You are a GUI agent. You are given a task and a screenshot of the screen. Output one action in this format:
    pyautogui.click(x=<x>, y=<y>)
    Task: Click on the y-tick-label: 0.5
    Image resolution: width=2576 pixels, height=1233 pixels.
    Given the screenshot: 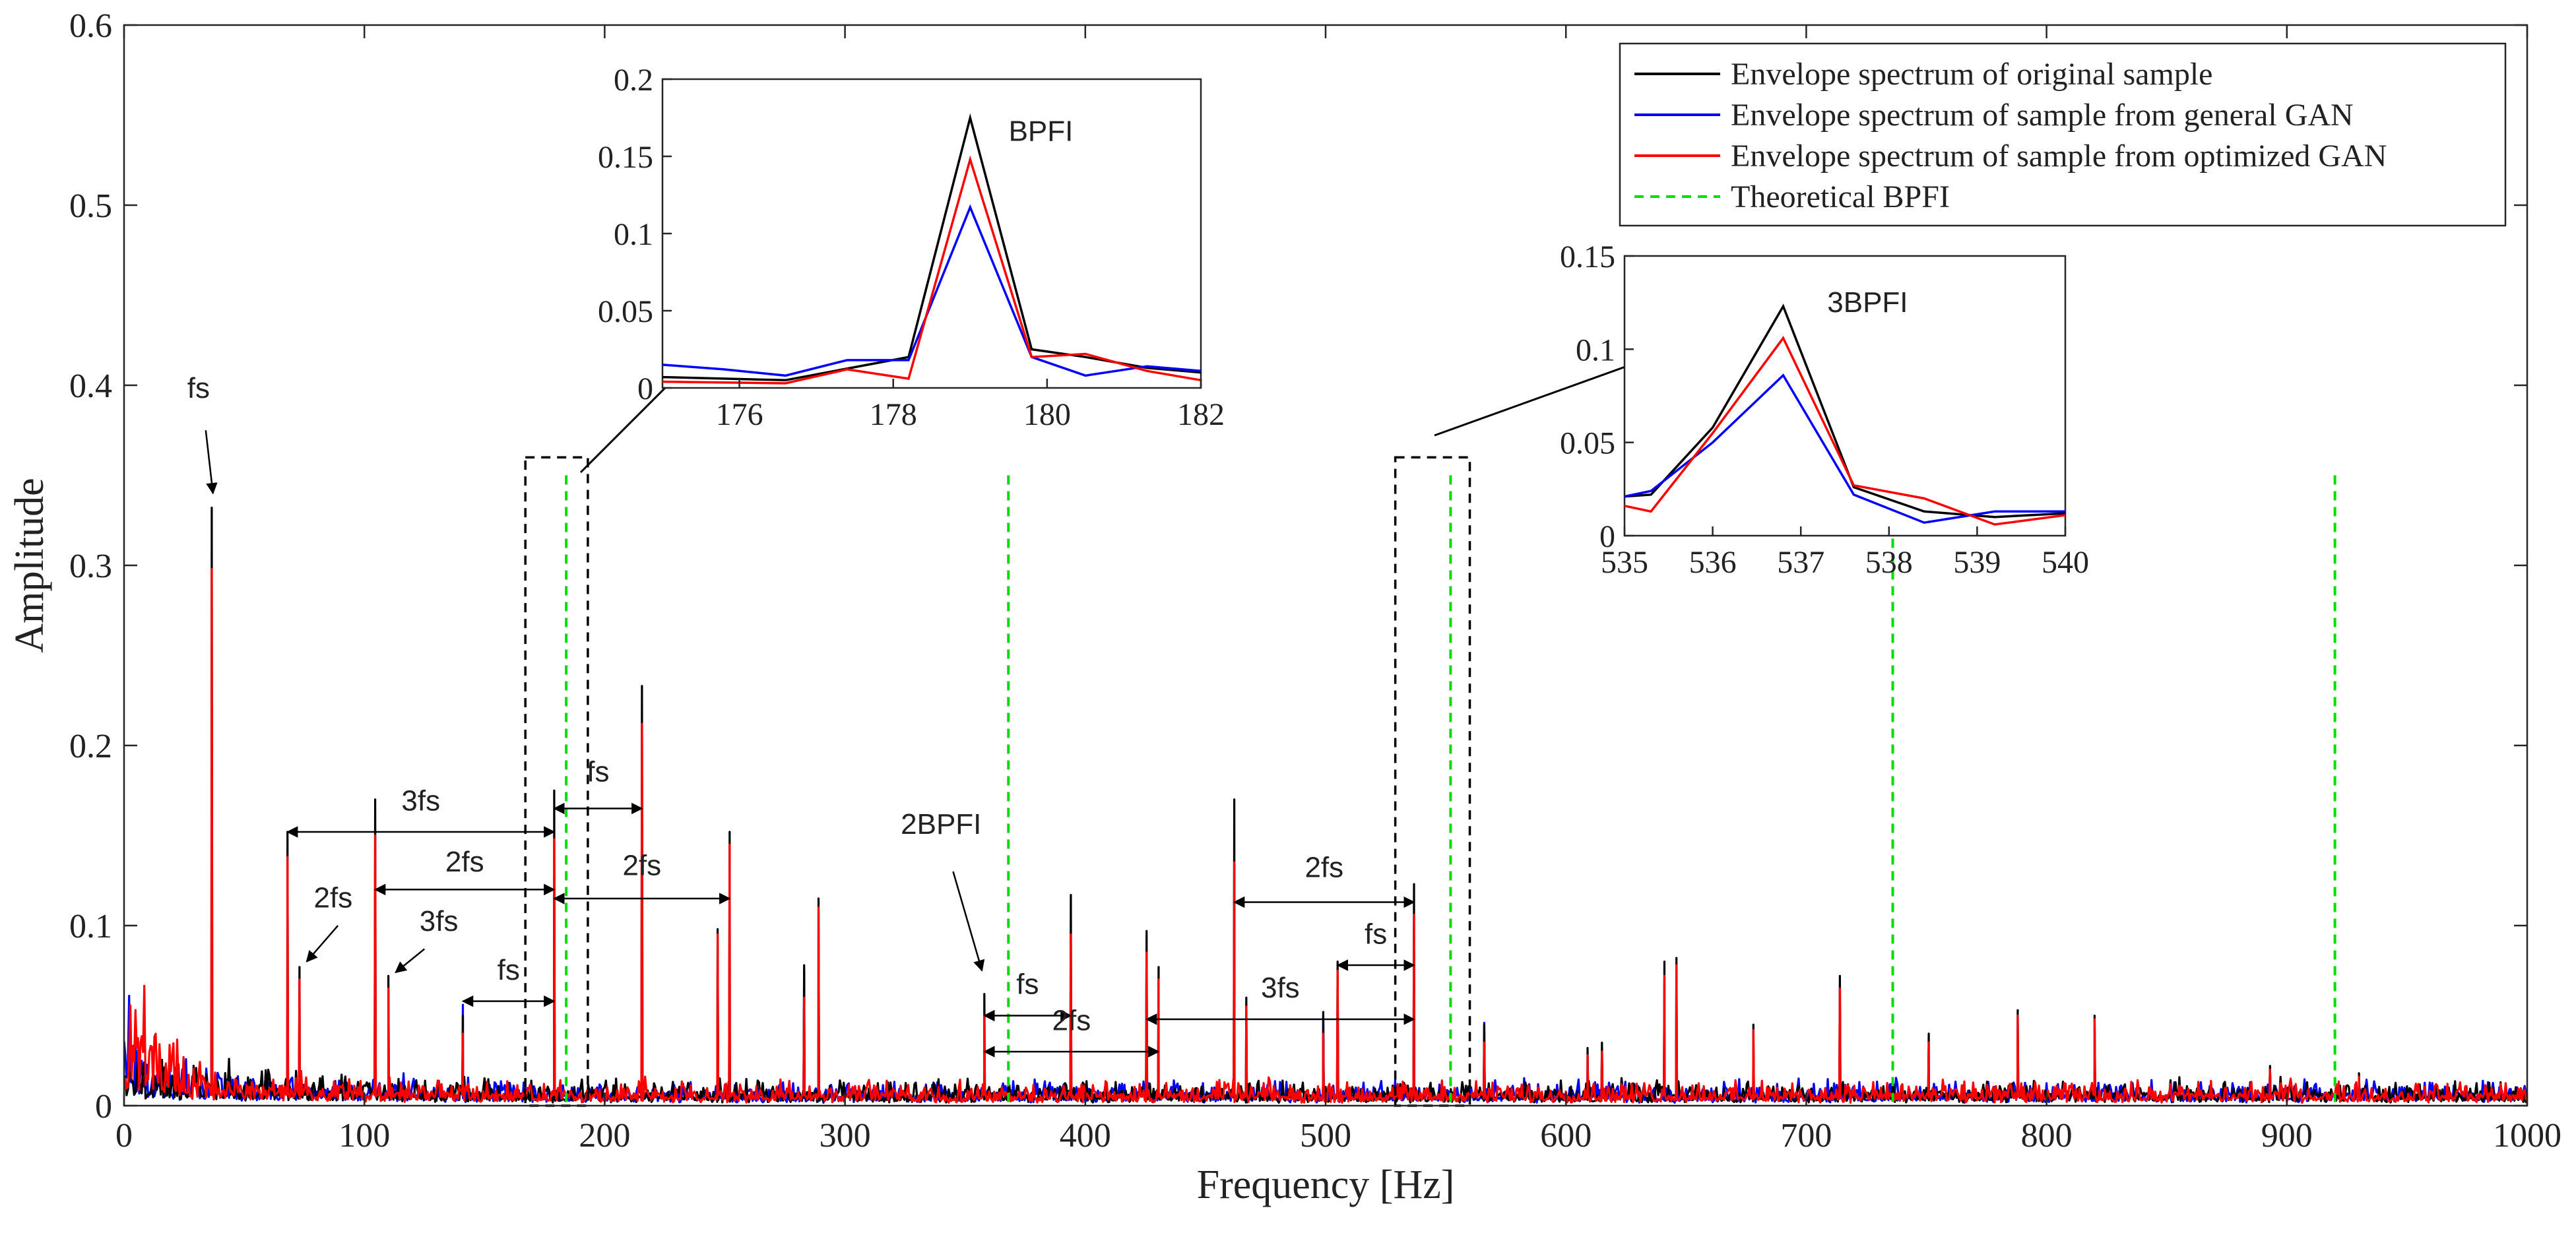 What is the action you would take?
    pyautogui.click(x=90, y=206)
    